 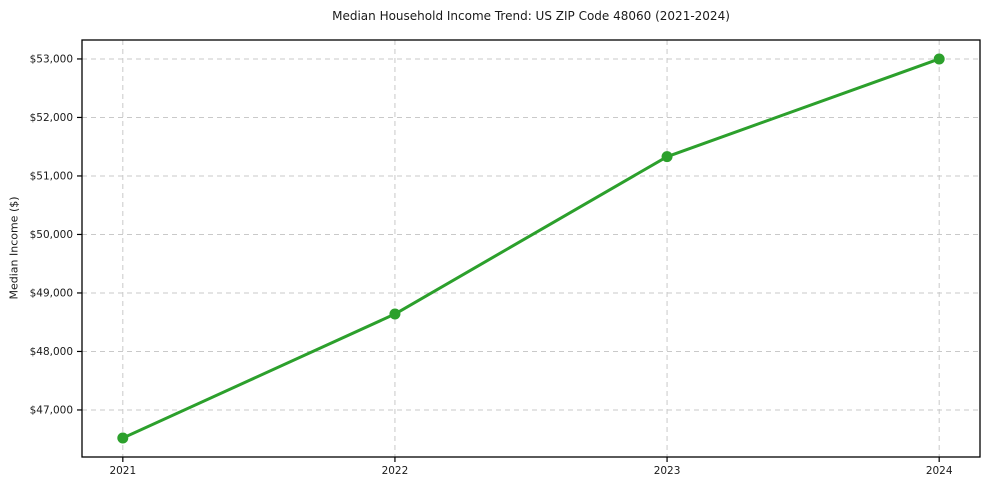 I want to click on x-tick-label: 2024, so click(x=939, y=471).